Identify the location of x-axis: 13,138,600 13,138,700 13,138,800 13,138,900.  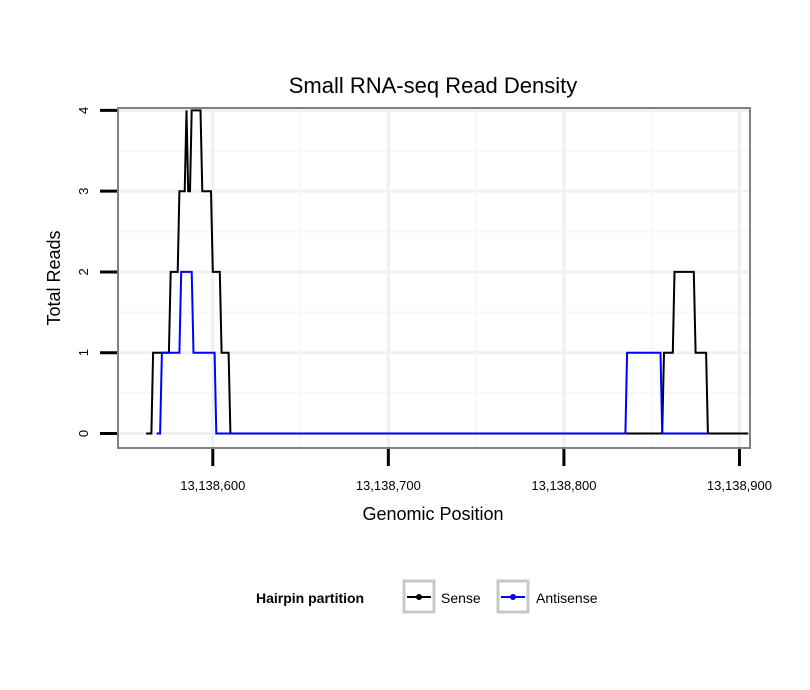
(476, 471).